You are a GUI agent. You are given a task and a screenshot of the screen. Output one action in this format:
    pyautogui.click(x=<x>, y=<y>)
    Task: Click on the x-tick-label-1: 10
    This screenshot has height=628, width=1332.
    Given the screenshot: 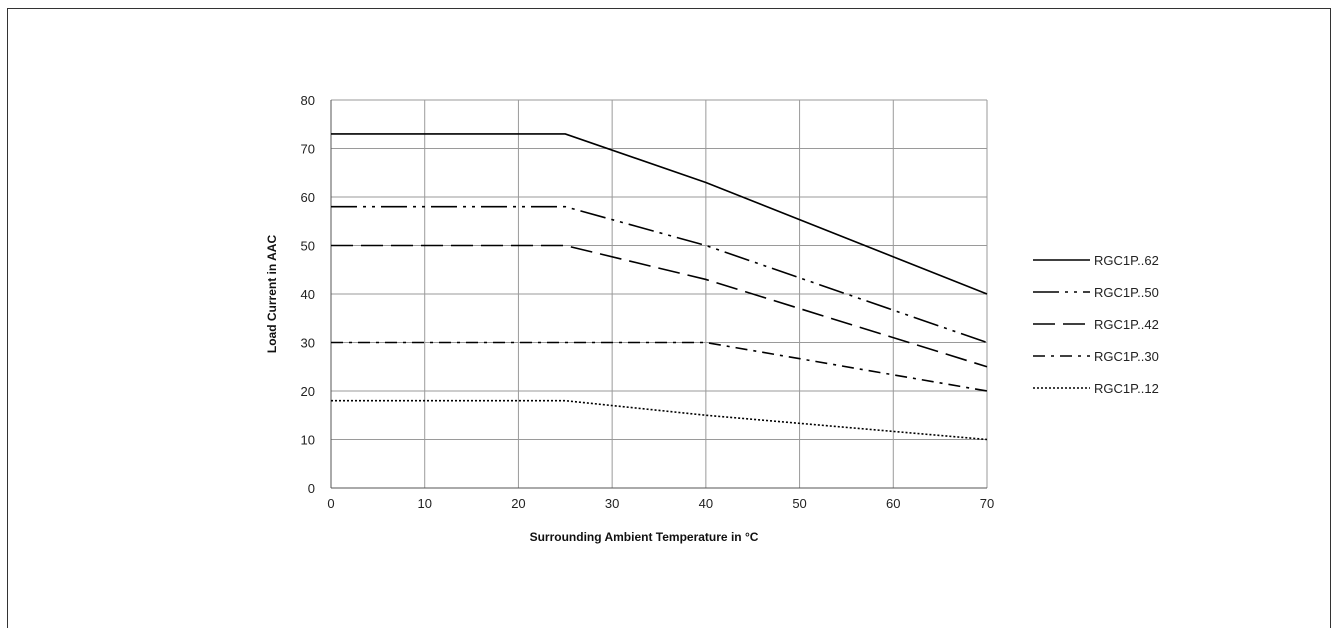 What is the action you would take?
    pyautogui.click(x=424, y=503)
    